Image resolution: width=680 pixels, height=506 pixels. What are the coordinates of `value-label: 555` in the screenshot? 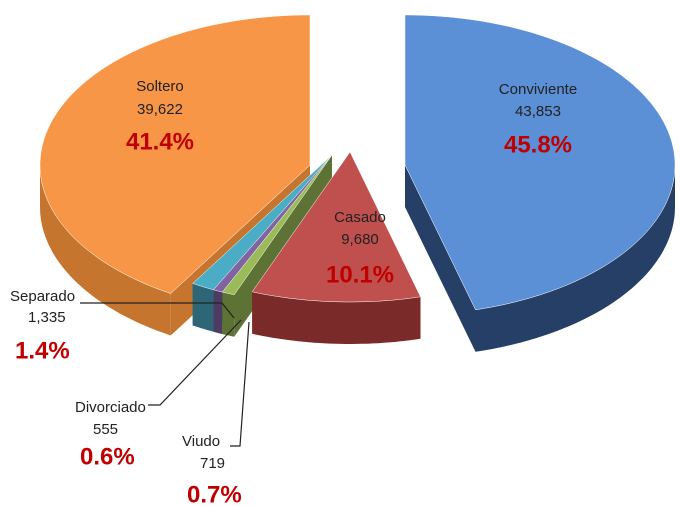 It's located at (105, 429).